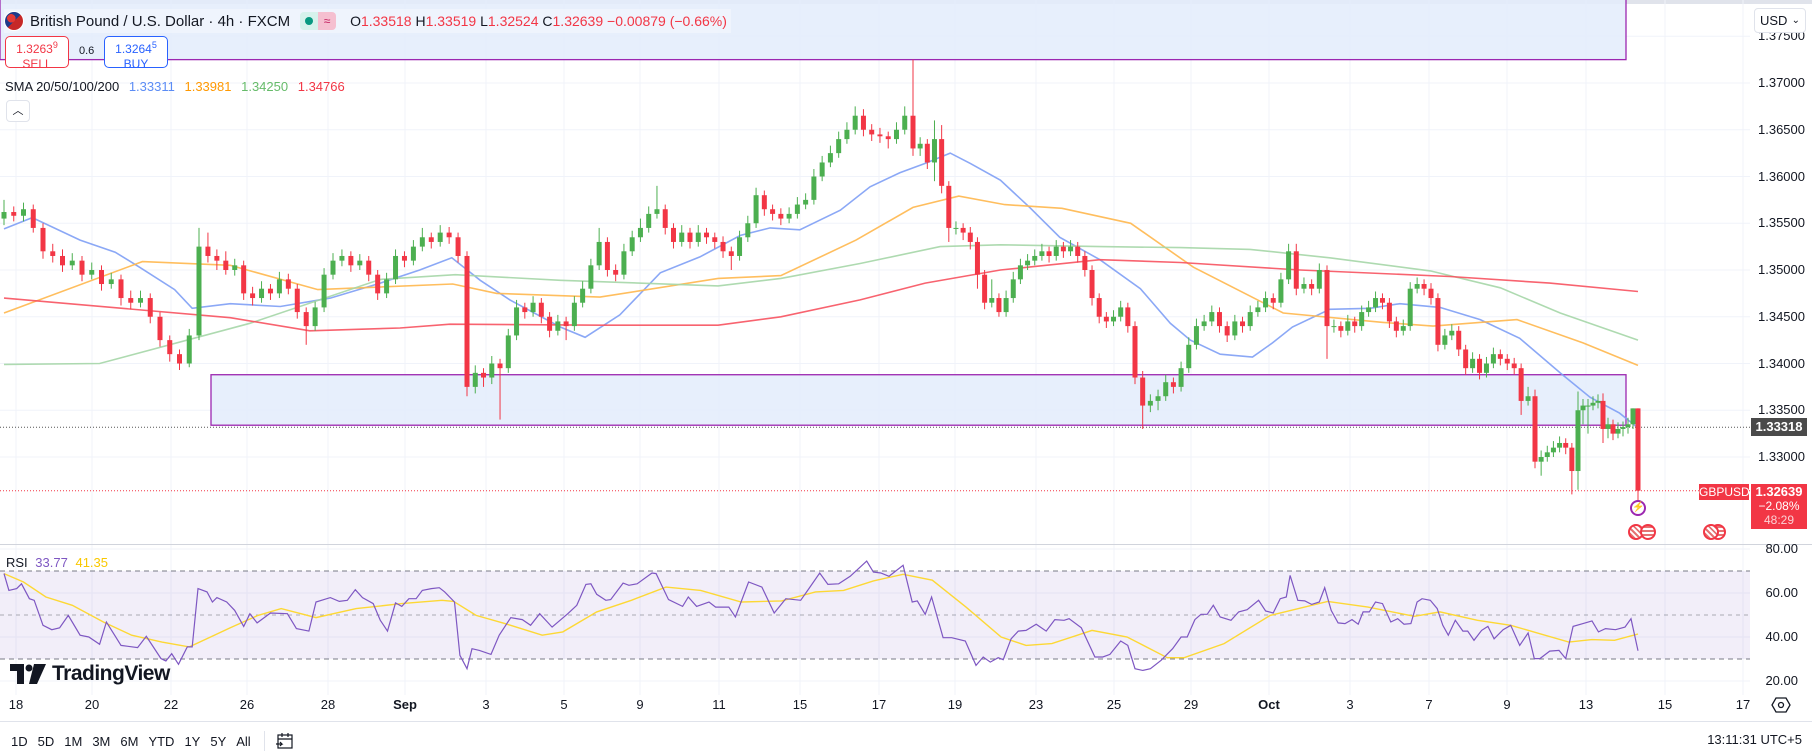 Image resolution: width=1812 pixels, height=751 pixels. I want to click on horizontal-line-price-label: 1.33318, so click(1779, 427).